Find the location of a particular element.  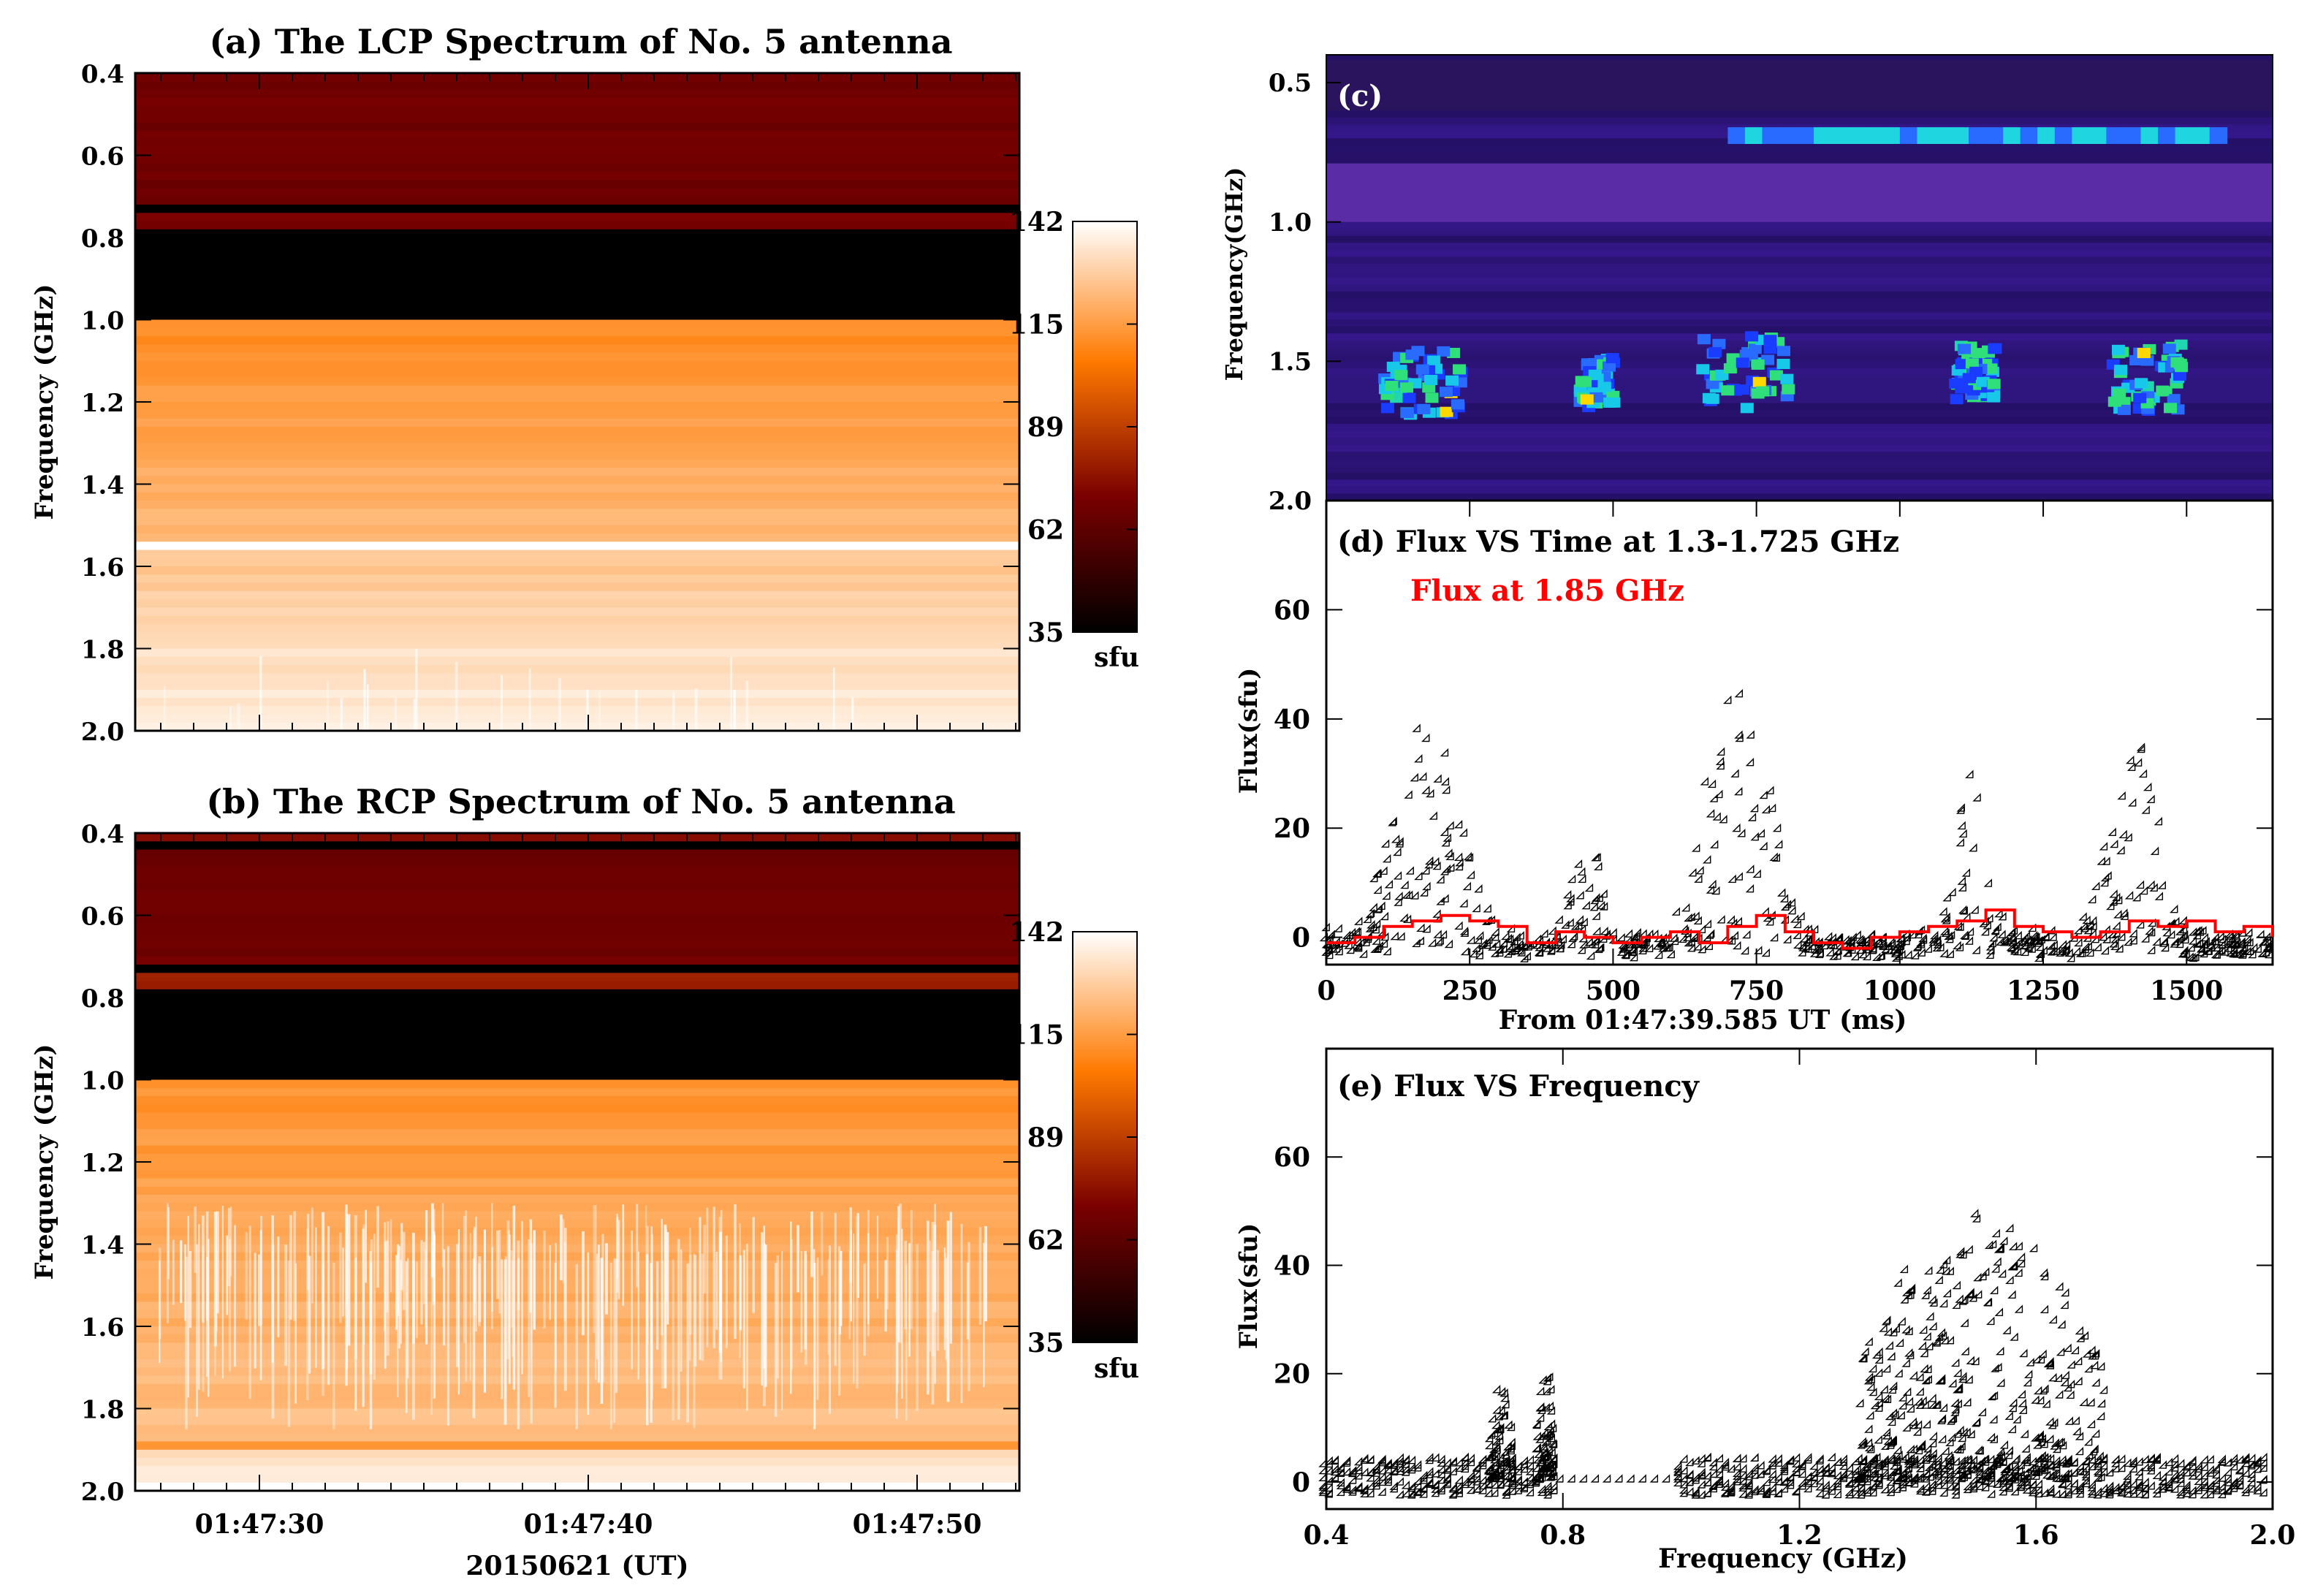

panel-b-ylabel: Frequency (GHz) is located at coordinates (44, 1162).